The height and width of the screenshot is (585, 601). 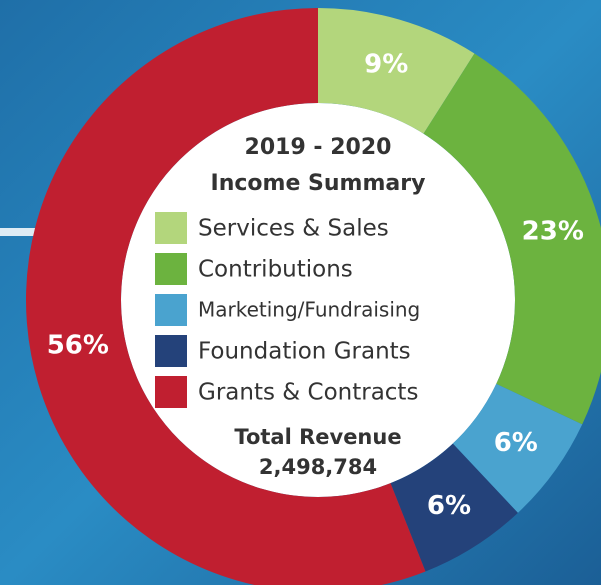 What do you see at coordinates (304, 352) in the screenshot?
I see `legend-label: Foundation Grants` at bounding box center [304, 352].